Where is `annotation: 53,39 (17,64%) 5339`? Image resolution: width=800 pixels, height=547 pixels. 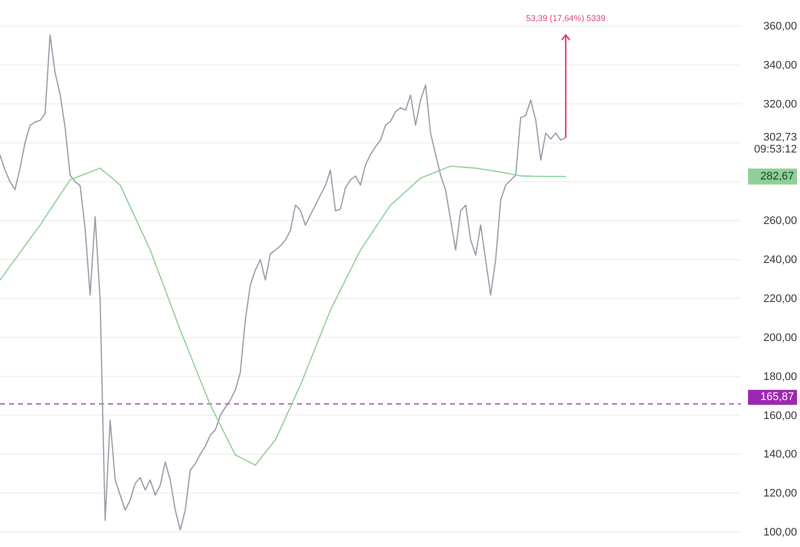
annotation: 53,39 (17,64%) 5339 is located at coordinates (566, 18).